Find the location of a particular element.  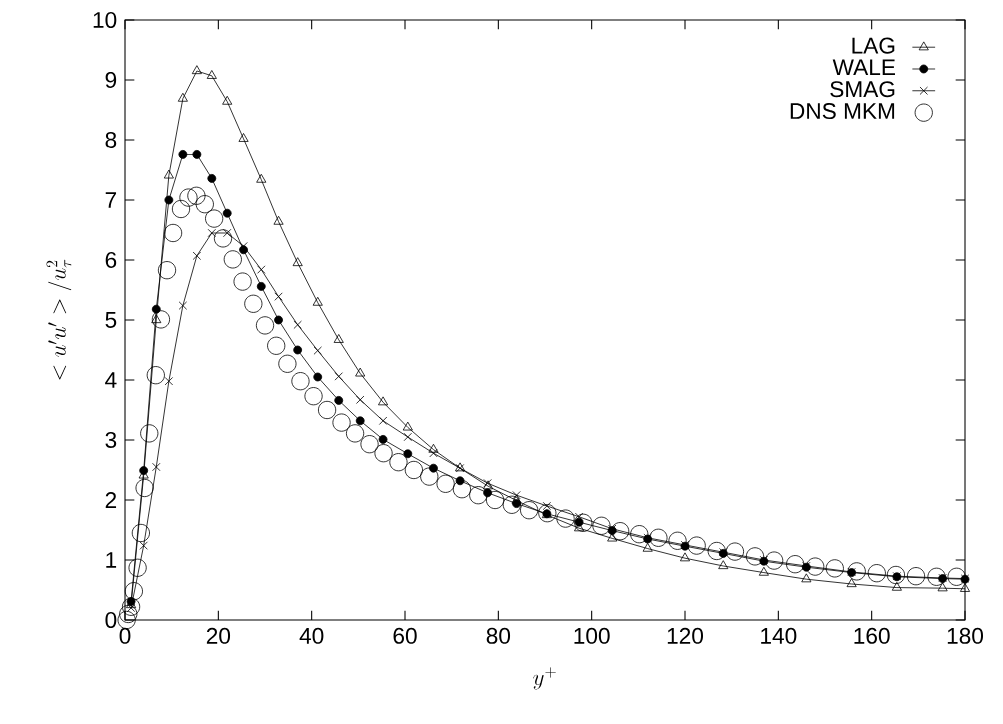

y-tick-label: 5 is located at coordinates (111, 320).